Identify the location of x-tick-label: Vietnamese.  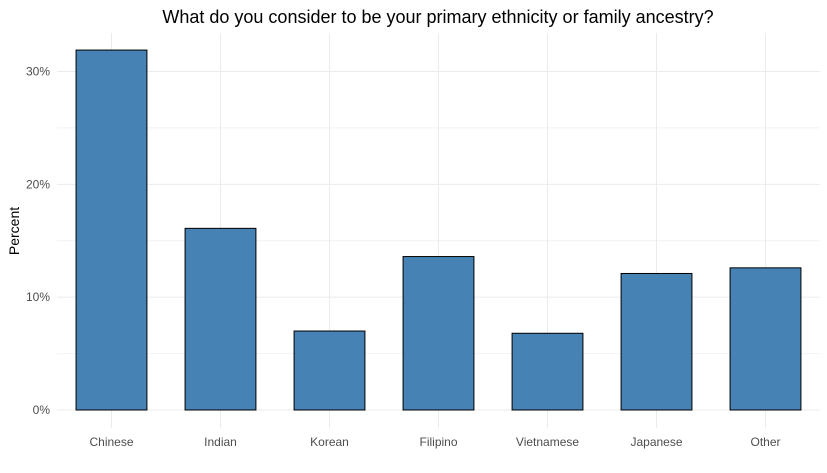
(547, 442).